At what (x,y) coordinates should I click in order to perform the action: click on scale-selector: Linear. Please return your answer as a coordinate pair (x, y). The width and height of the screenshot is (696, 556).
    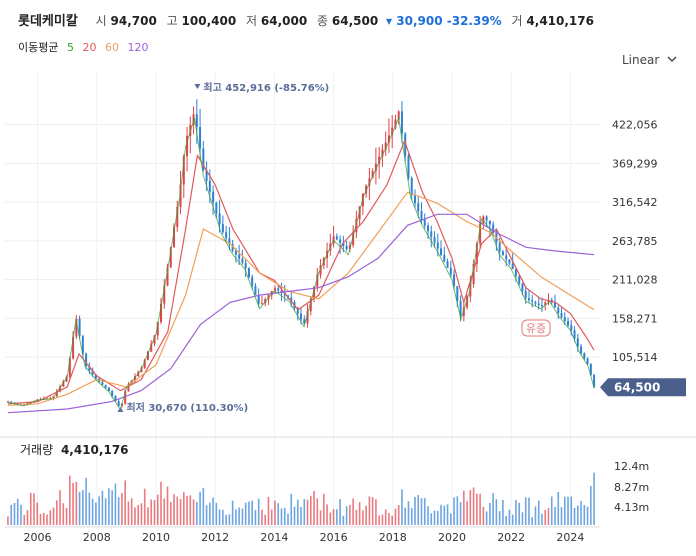
    Looking at the image, I should click on (649, 60).